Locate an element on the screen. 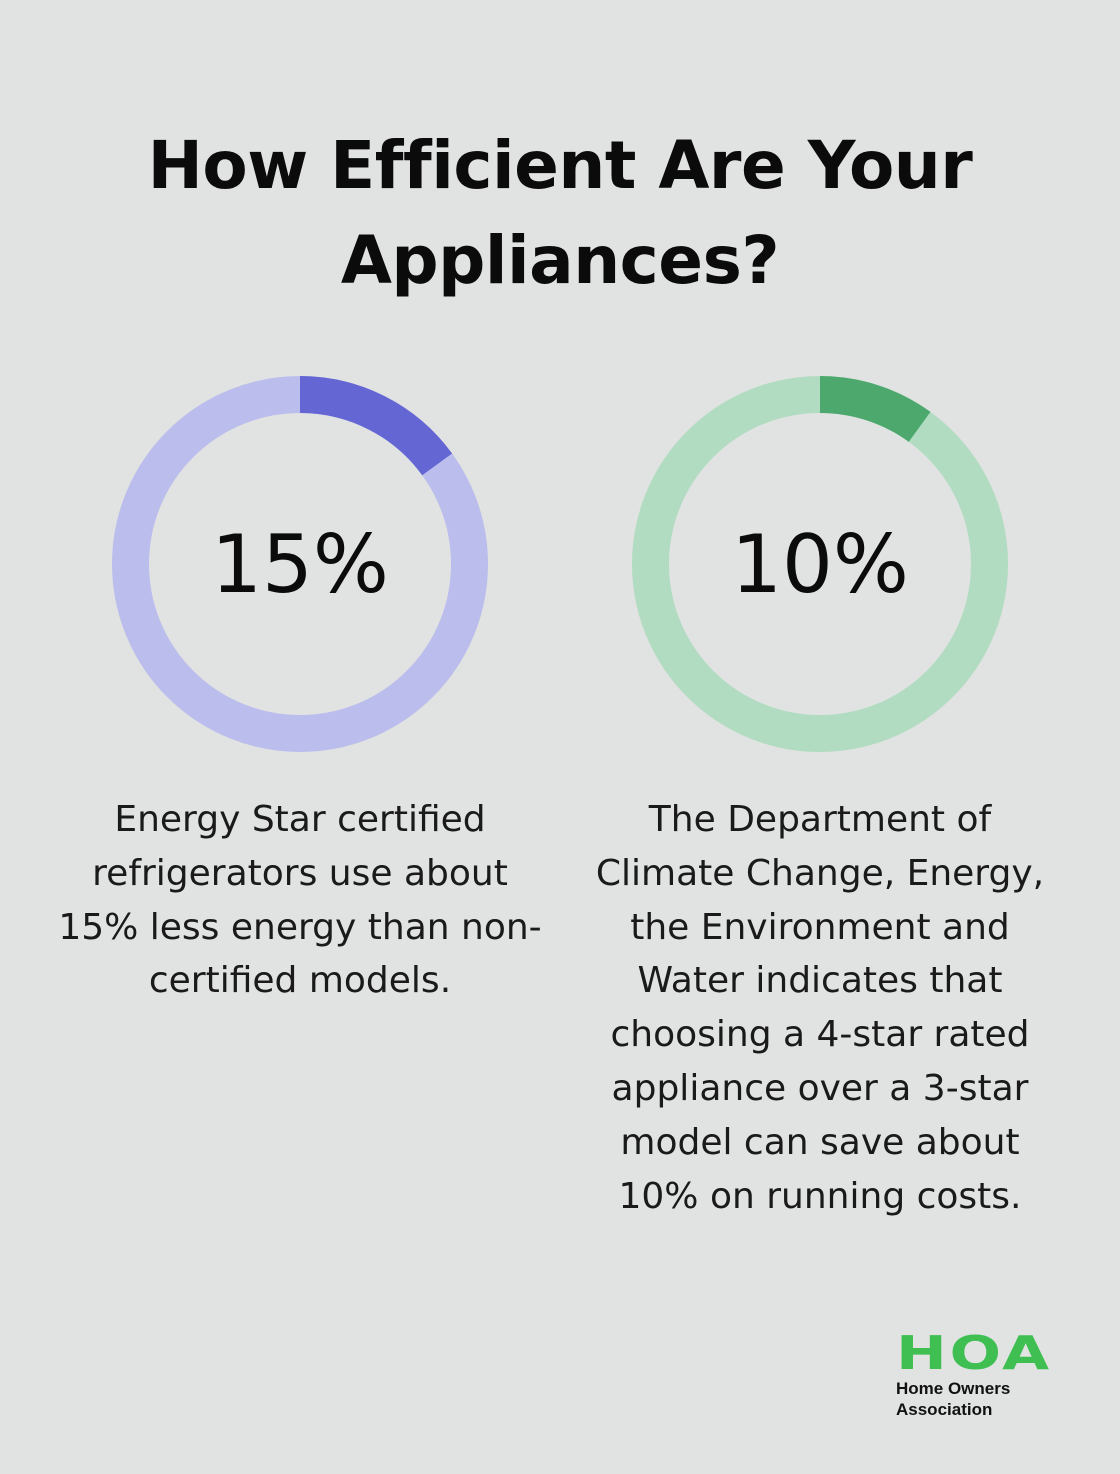 The image size is (1120, 1474). description-line: choosing a 4-star rated is located at coordinates (820, 1035).